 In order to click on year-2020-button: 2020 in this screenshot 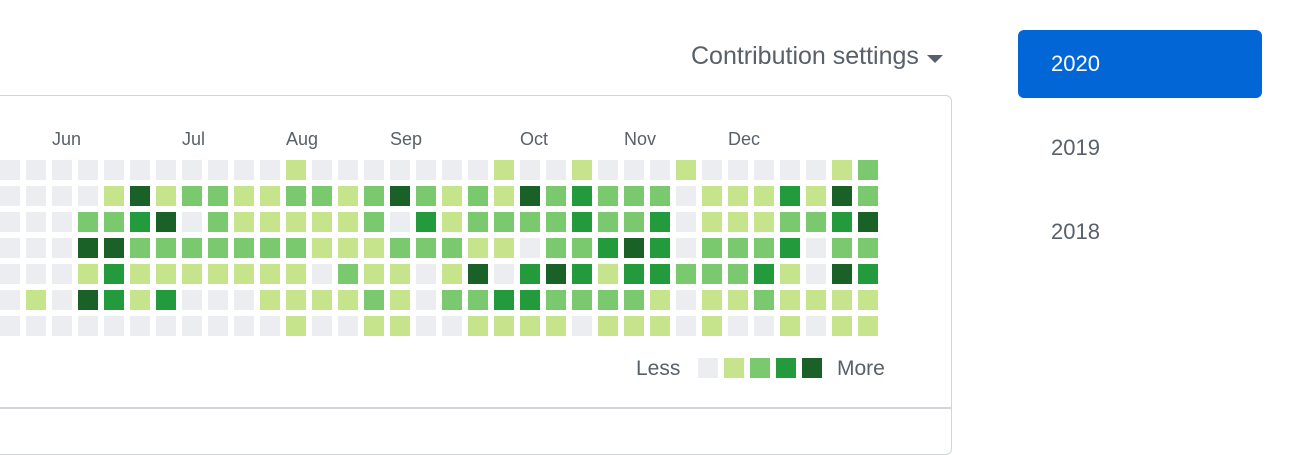, I will do `click(1140, 64)`.